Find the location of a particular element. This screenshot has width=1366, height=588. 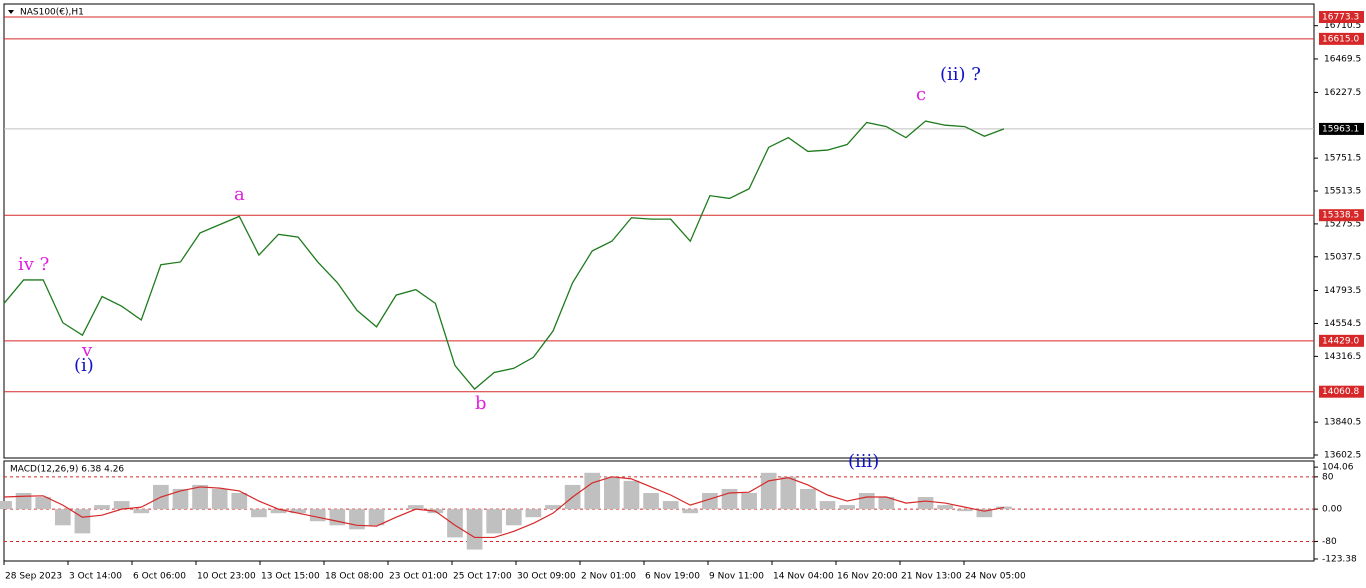

indicator-y-tick-label: 104.06 is located at coordinates (1338, 468).